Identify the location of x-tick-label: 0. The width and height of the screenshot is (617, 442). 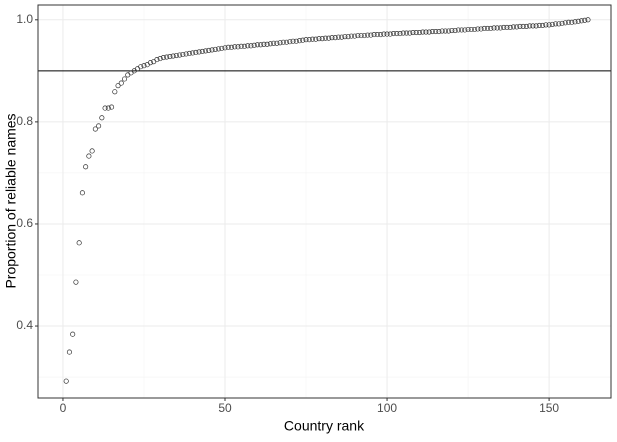
(63, 408).